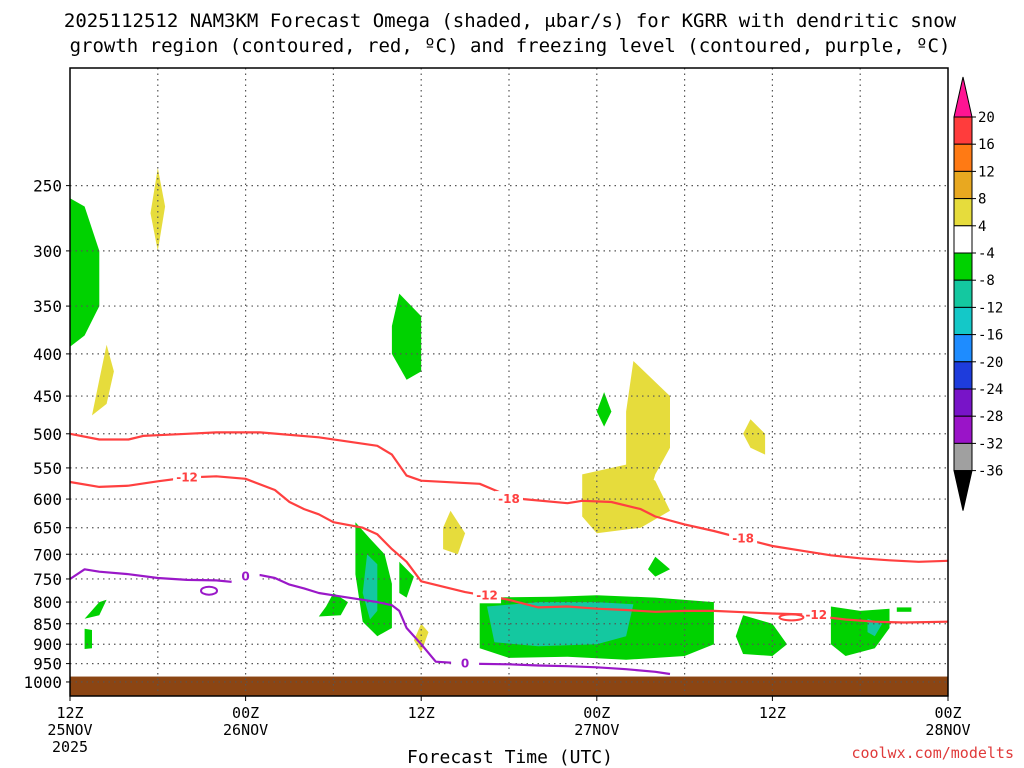  I want to click on y-tick-250: 250, so click(47, 186).